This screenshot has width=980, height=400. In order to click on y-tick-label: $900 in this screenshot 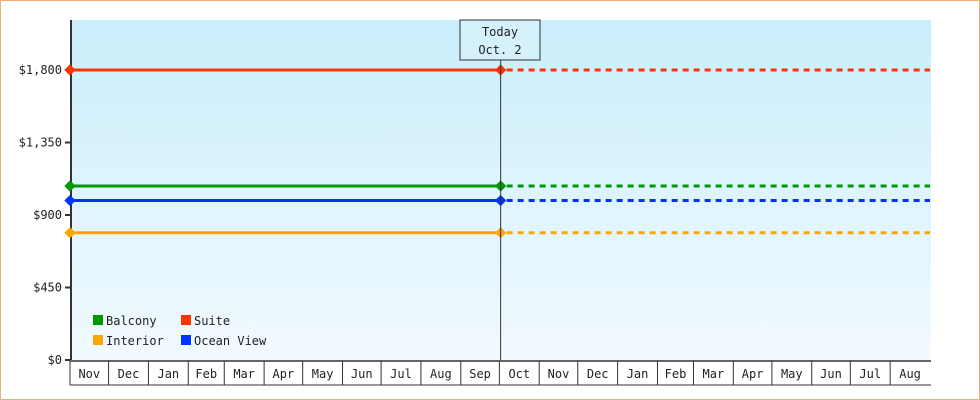, I will do `click(47, 215)`.